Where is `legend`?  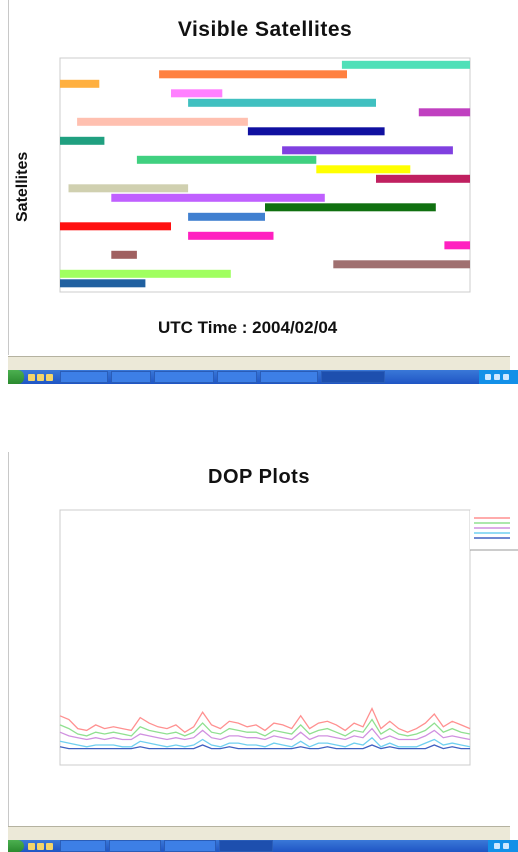 legend is located at coordinates (494, 530).